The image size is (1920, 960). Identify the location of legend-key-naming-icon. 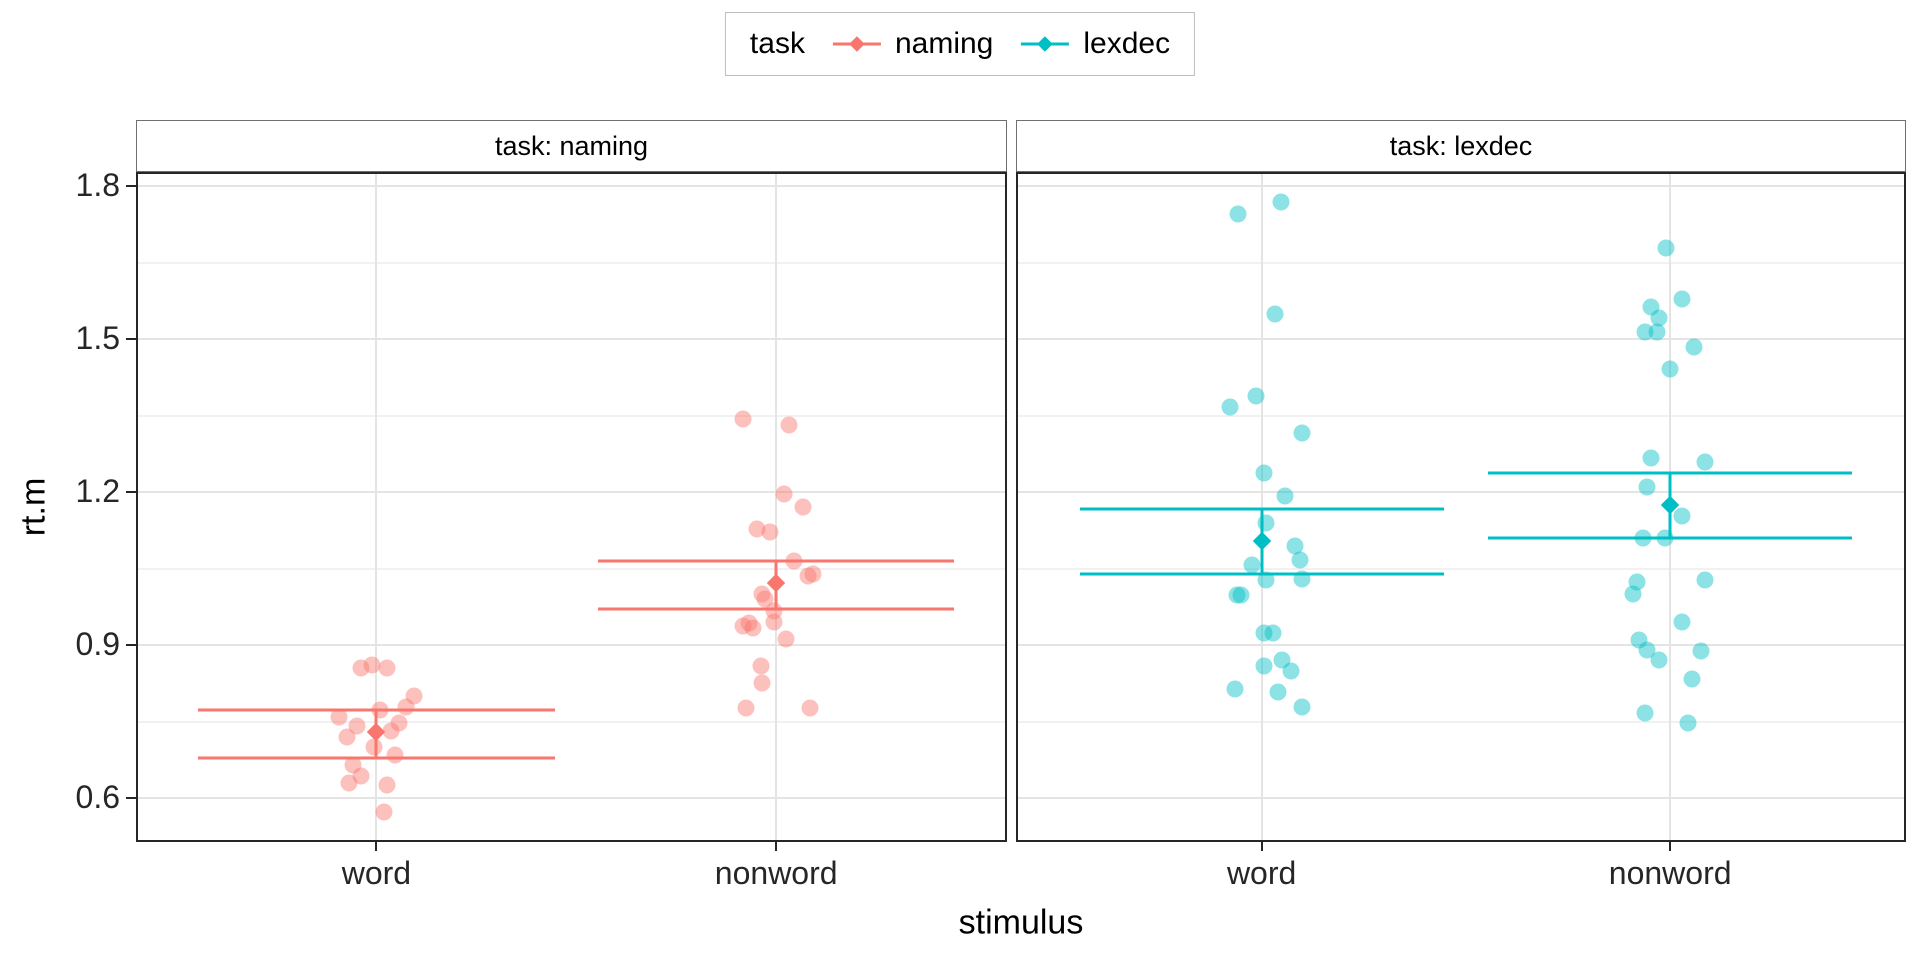
(856, 44).